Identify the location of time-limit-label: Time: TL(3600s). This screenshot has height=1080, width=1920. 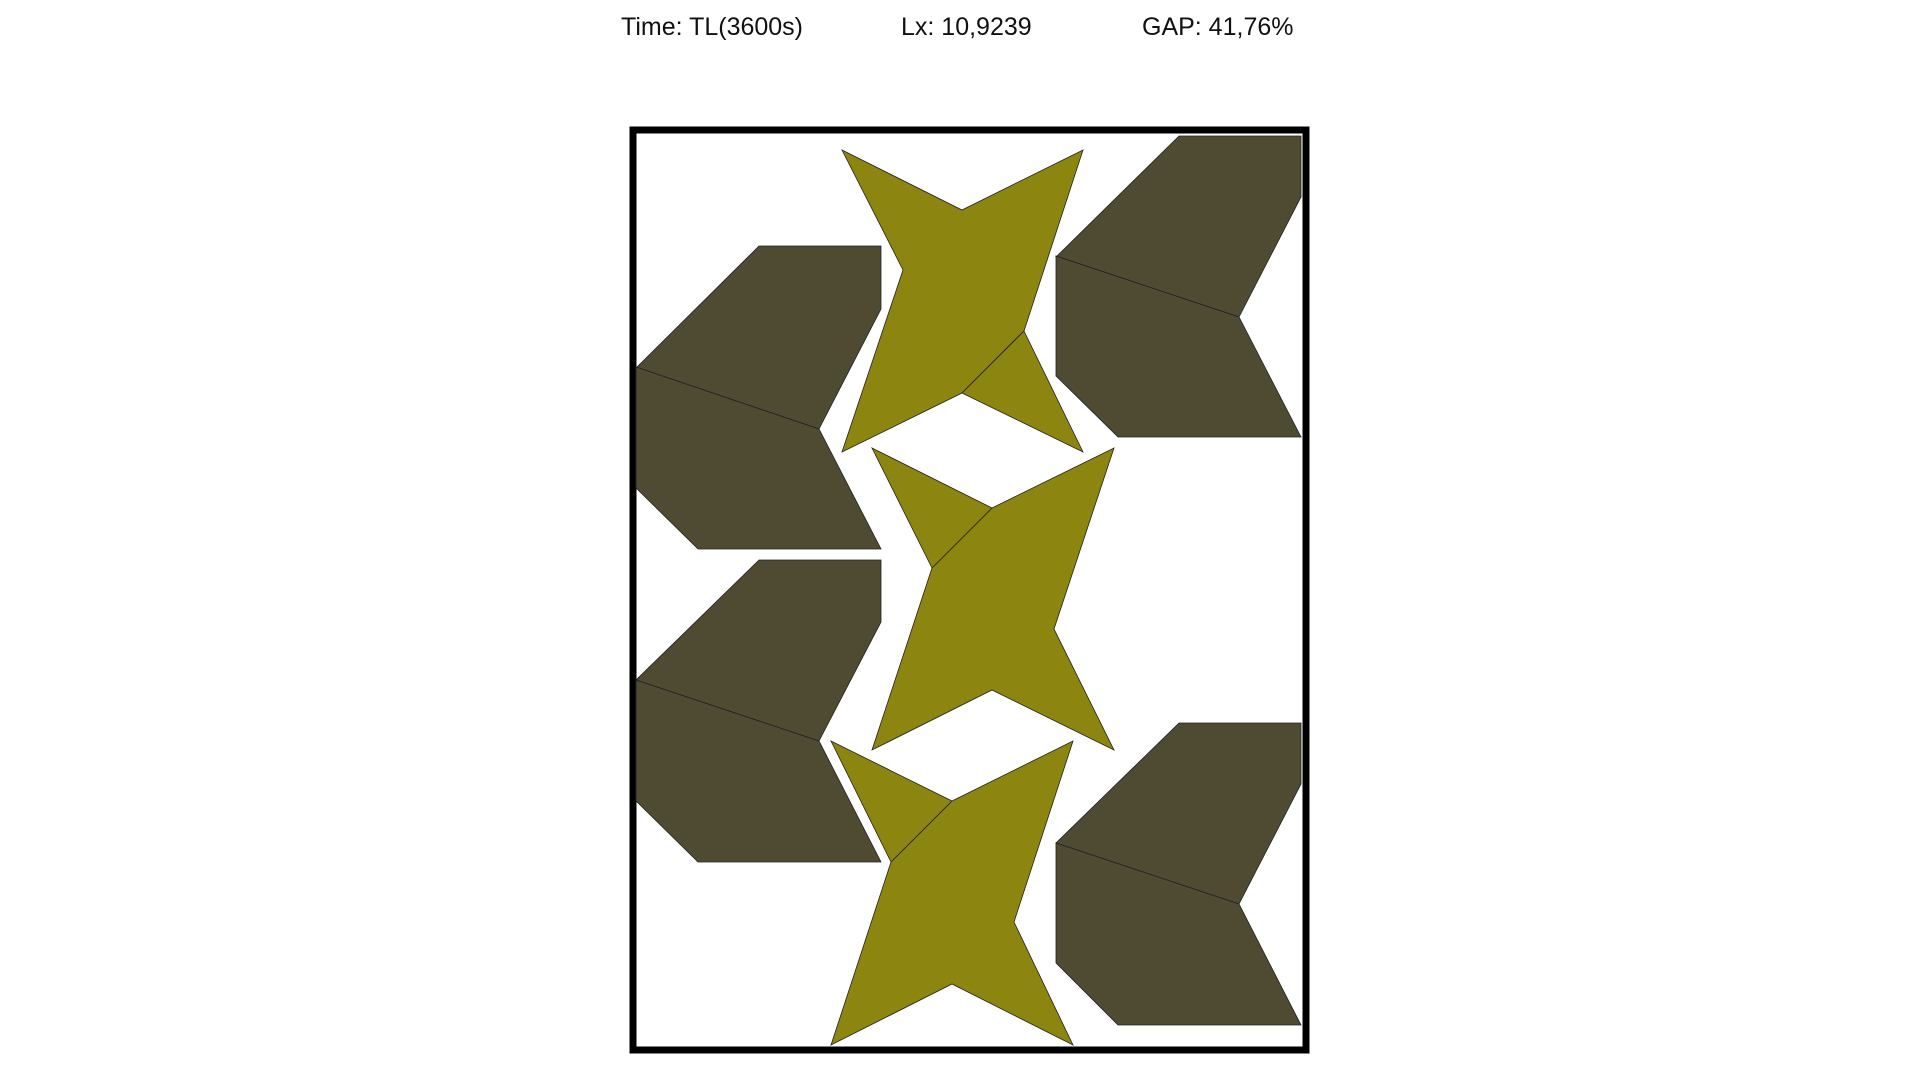
(712, 27).